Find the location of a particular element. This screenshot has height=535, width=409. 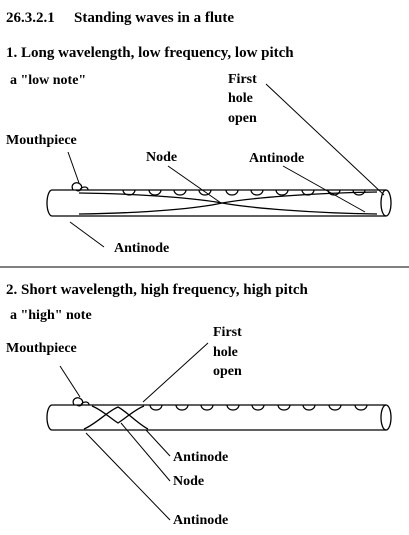

panel-high-subheading: a "high" note is located at coordinates (51, 315).